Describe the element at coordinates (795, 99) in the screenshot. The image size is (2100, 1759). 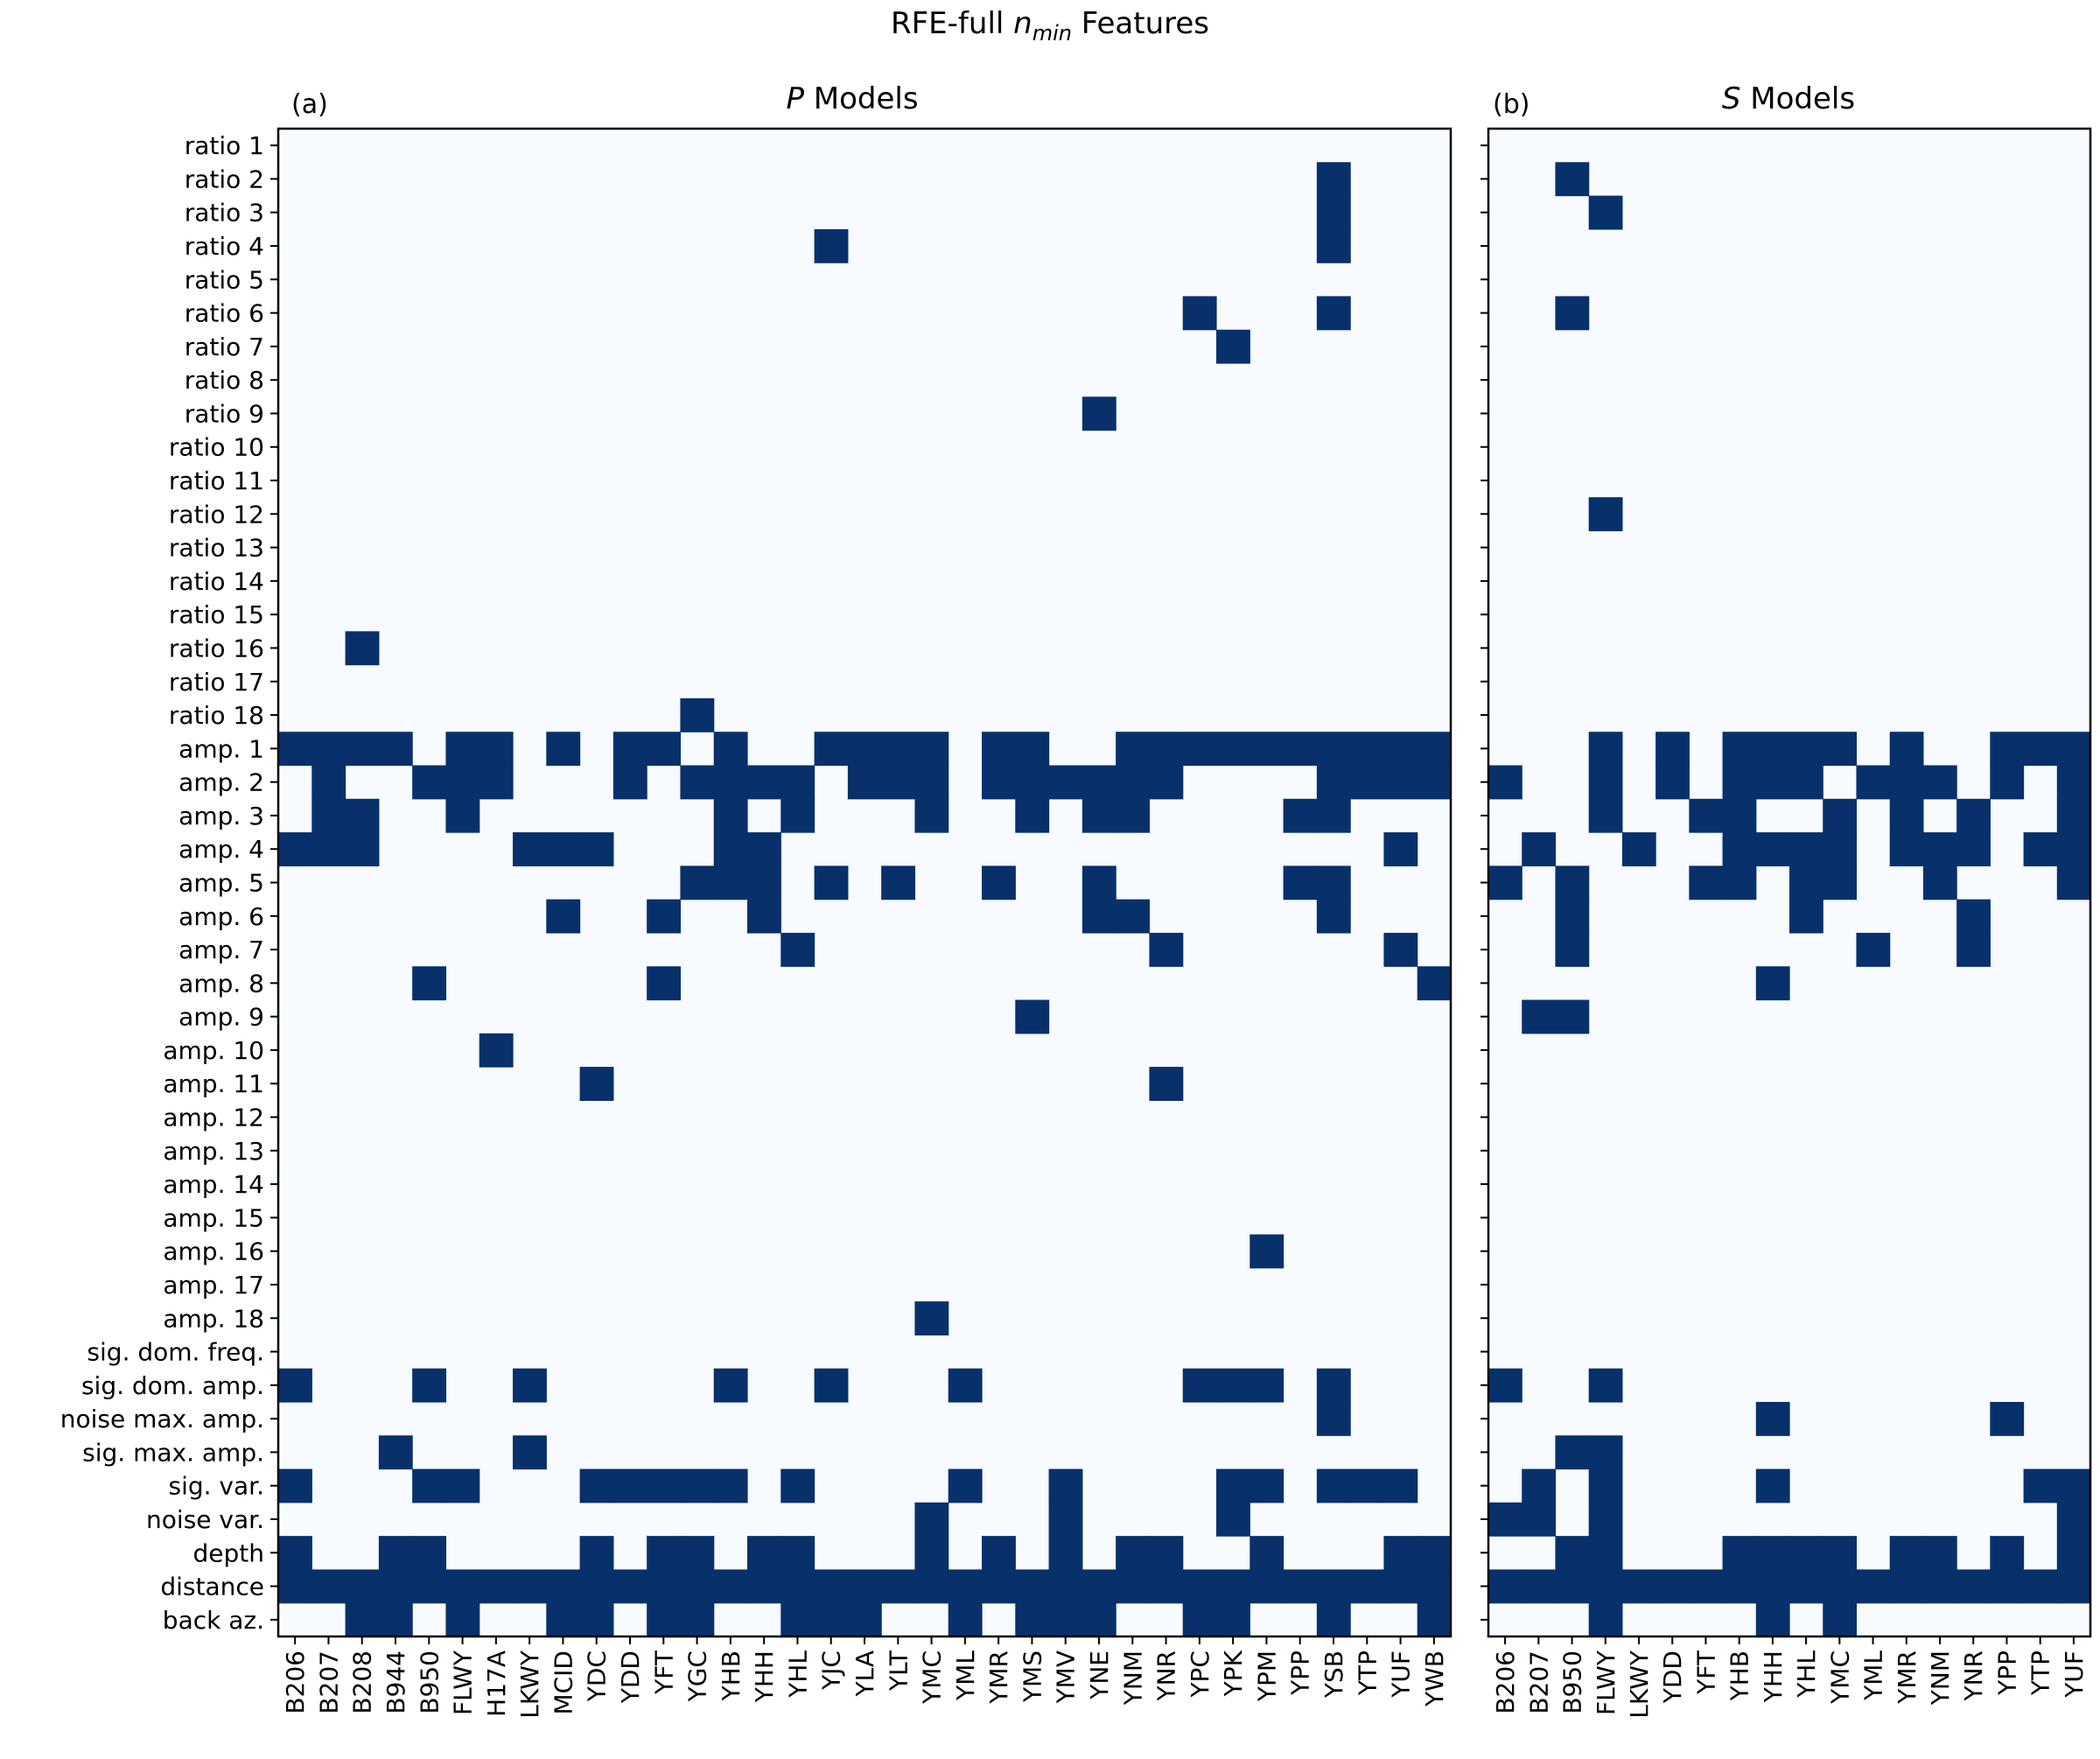
I see `panel-a-title-italic: P` at that location.